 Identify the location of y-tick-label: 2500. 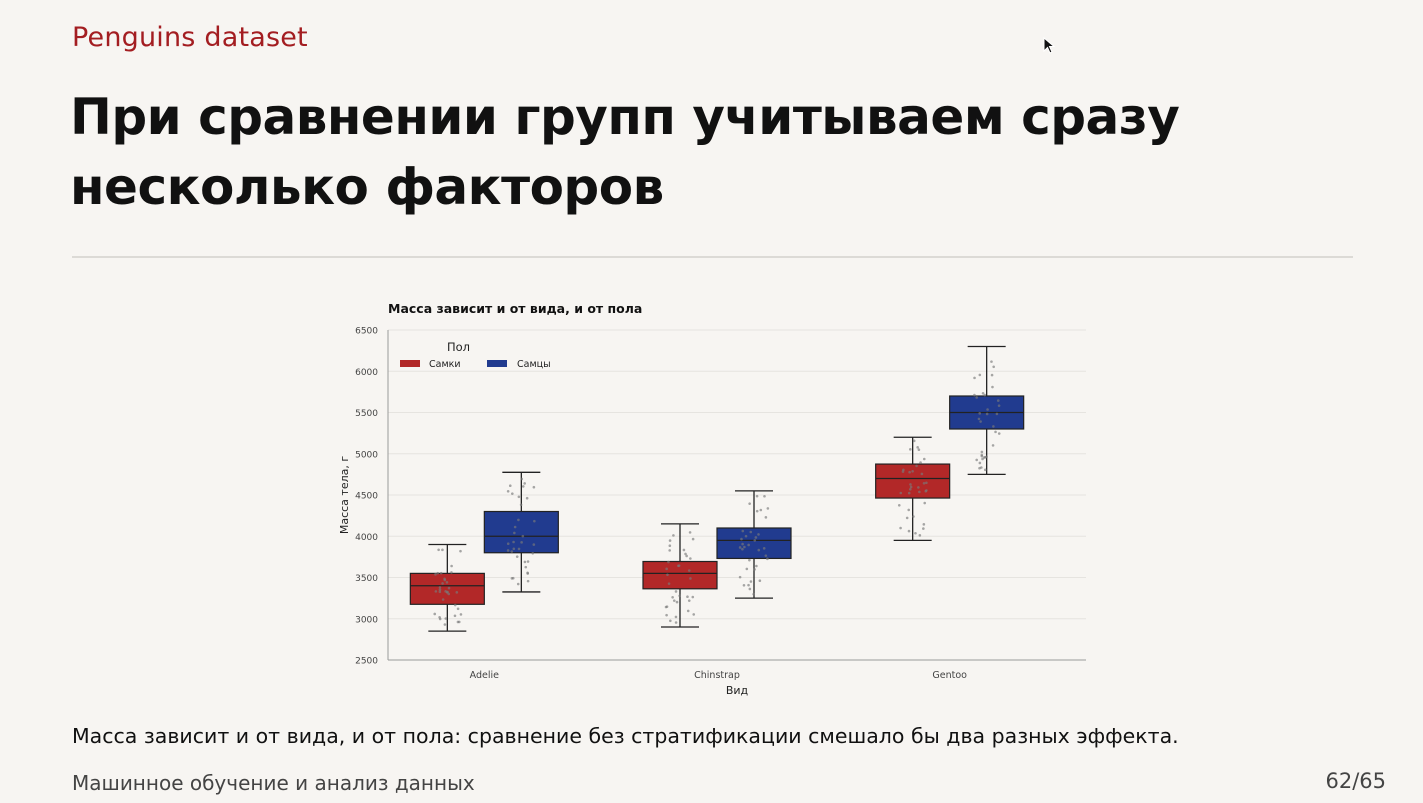
(366, 662).